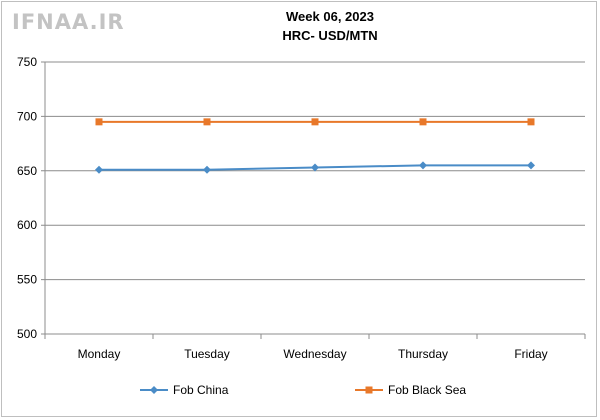  Describe the element at coordinates (68, 22) in the screenshot. I see `watermark-logo: IFNAA.IR` at that location.